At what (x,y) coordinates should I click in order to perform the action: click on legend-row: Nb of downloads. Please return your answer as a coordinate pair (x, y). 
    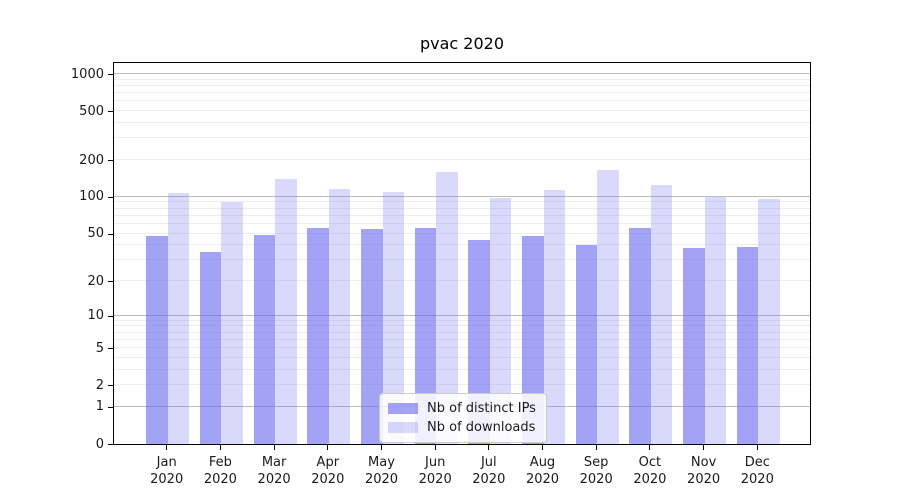
    Looking at the image, I should click on (462, 427).